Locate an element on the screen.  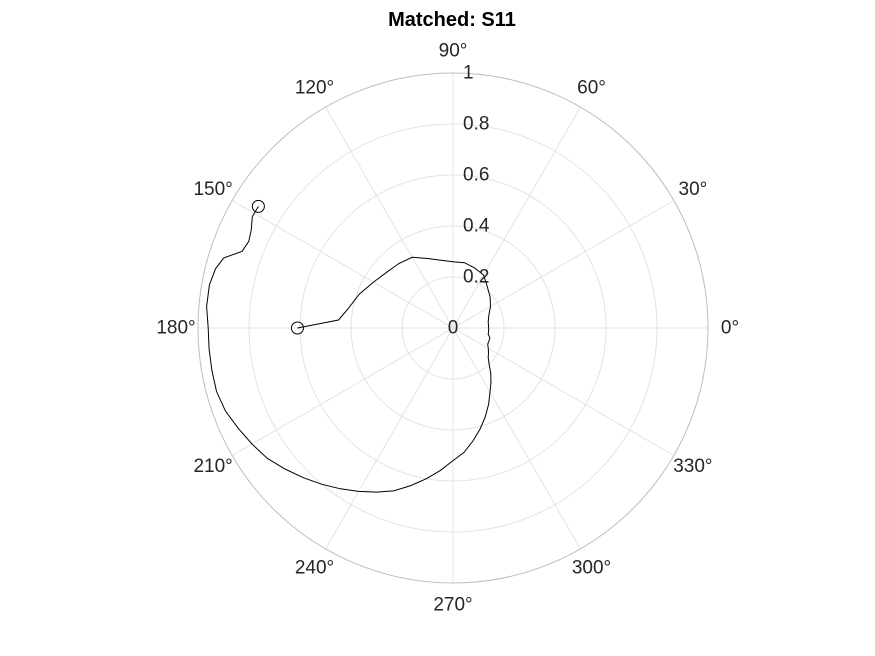
theta-tick-label: 240° is located at coordinates (314, 567).